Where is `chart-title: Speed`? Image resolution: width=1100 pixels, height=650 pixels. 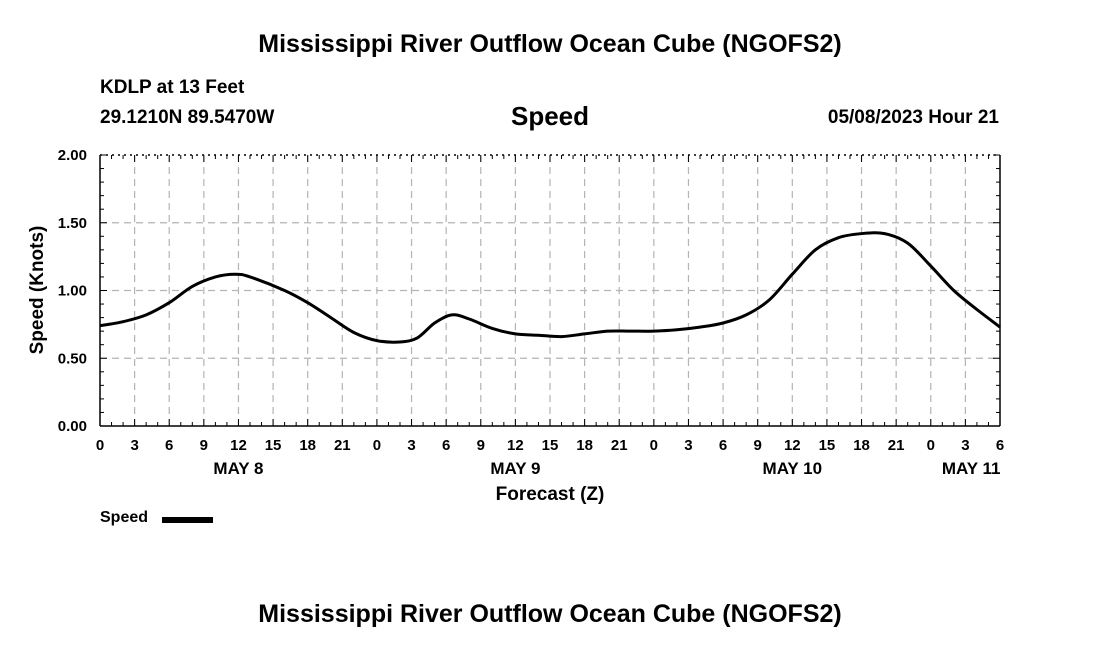
chart-title: Speed is located at coordinates (550, 116).